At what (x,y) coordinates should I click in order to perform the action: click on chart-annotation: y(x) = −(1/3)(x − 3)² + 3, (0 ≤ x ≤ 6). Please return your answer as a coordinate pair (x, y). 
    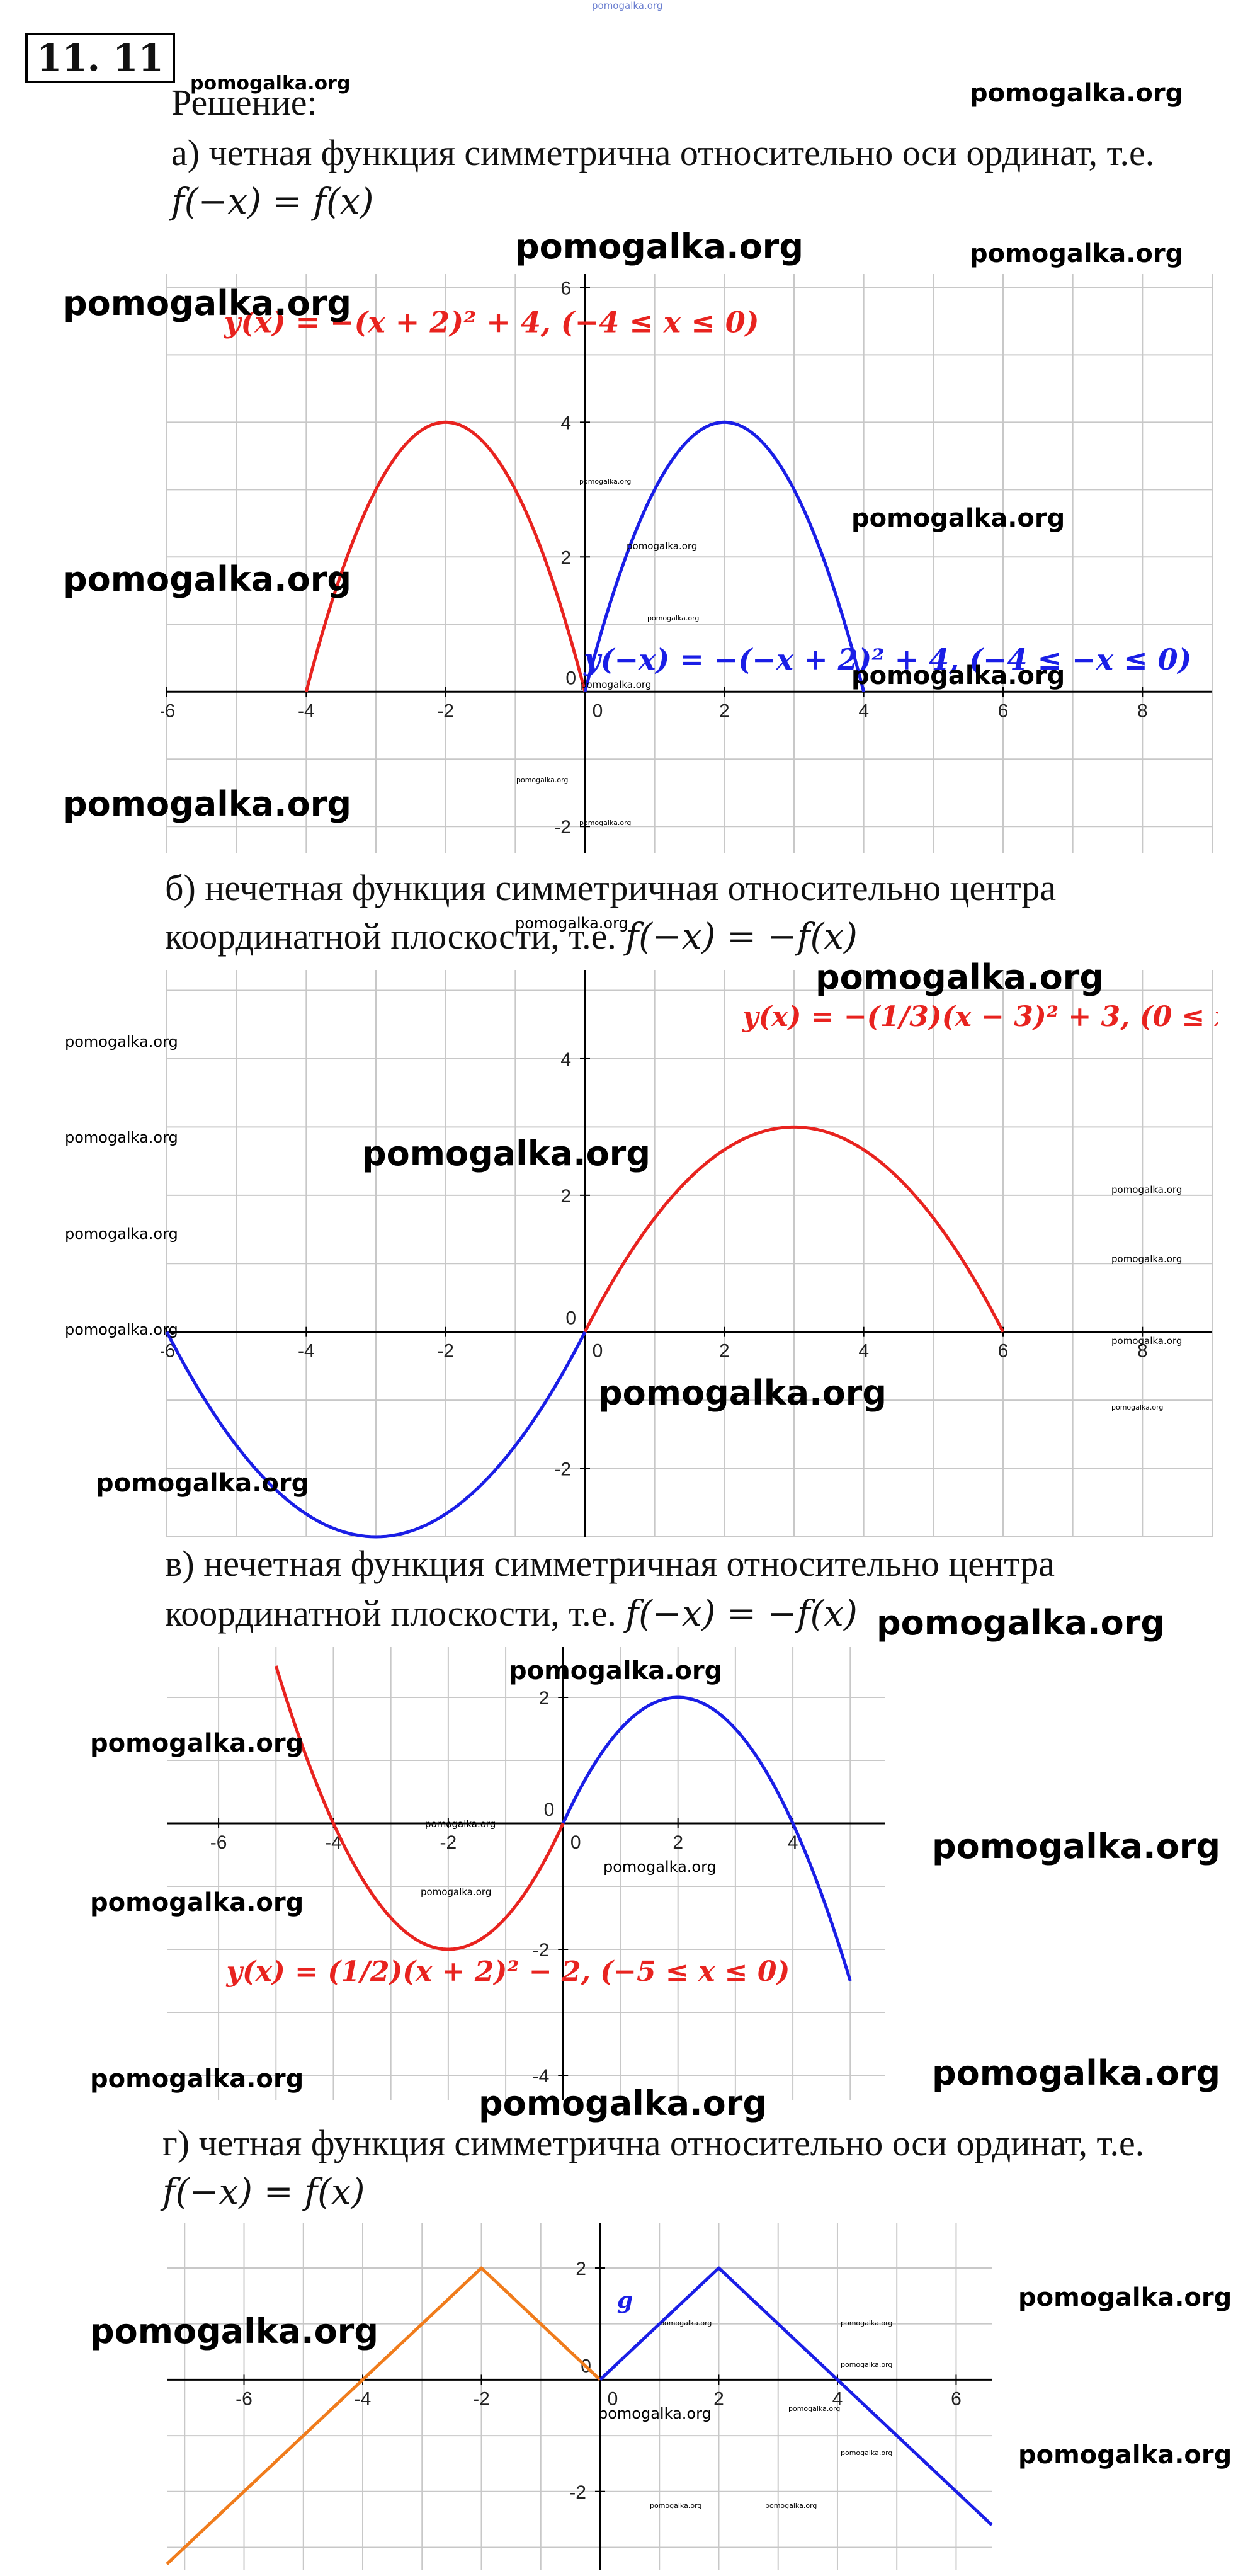
    Looking at the image, I should click on (980, 1017).